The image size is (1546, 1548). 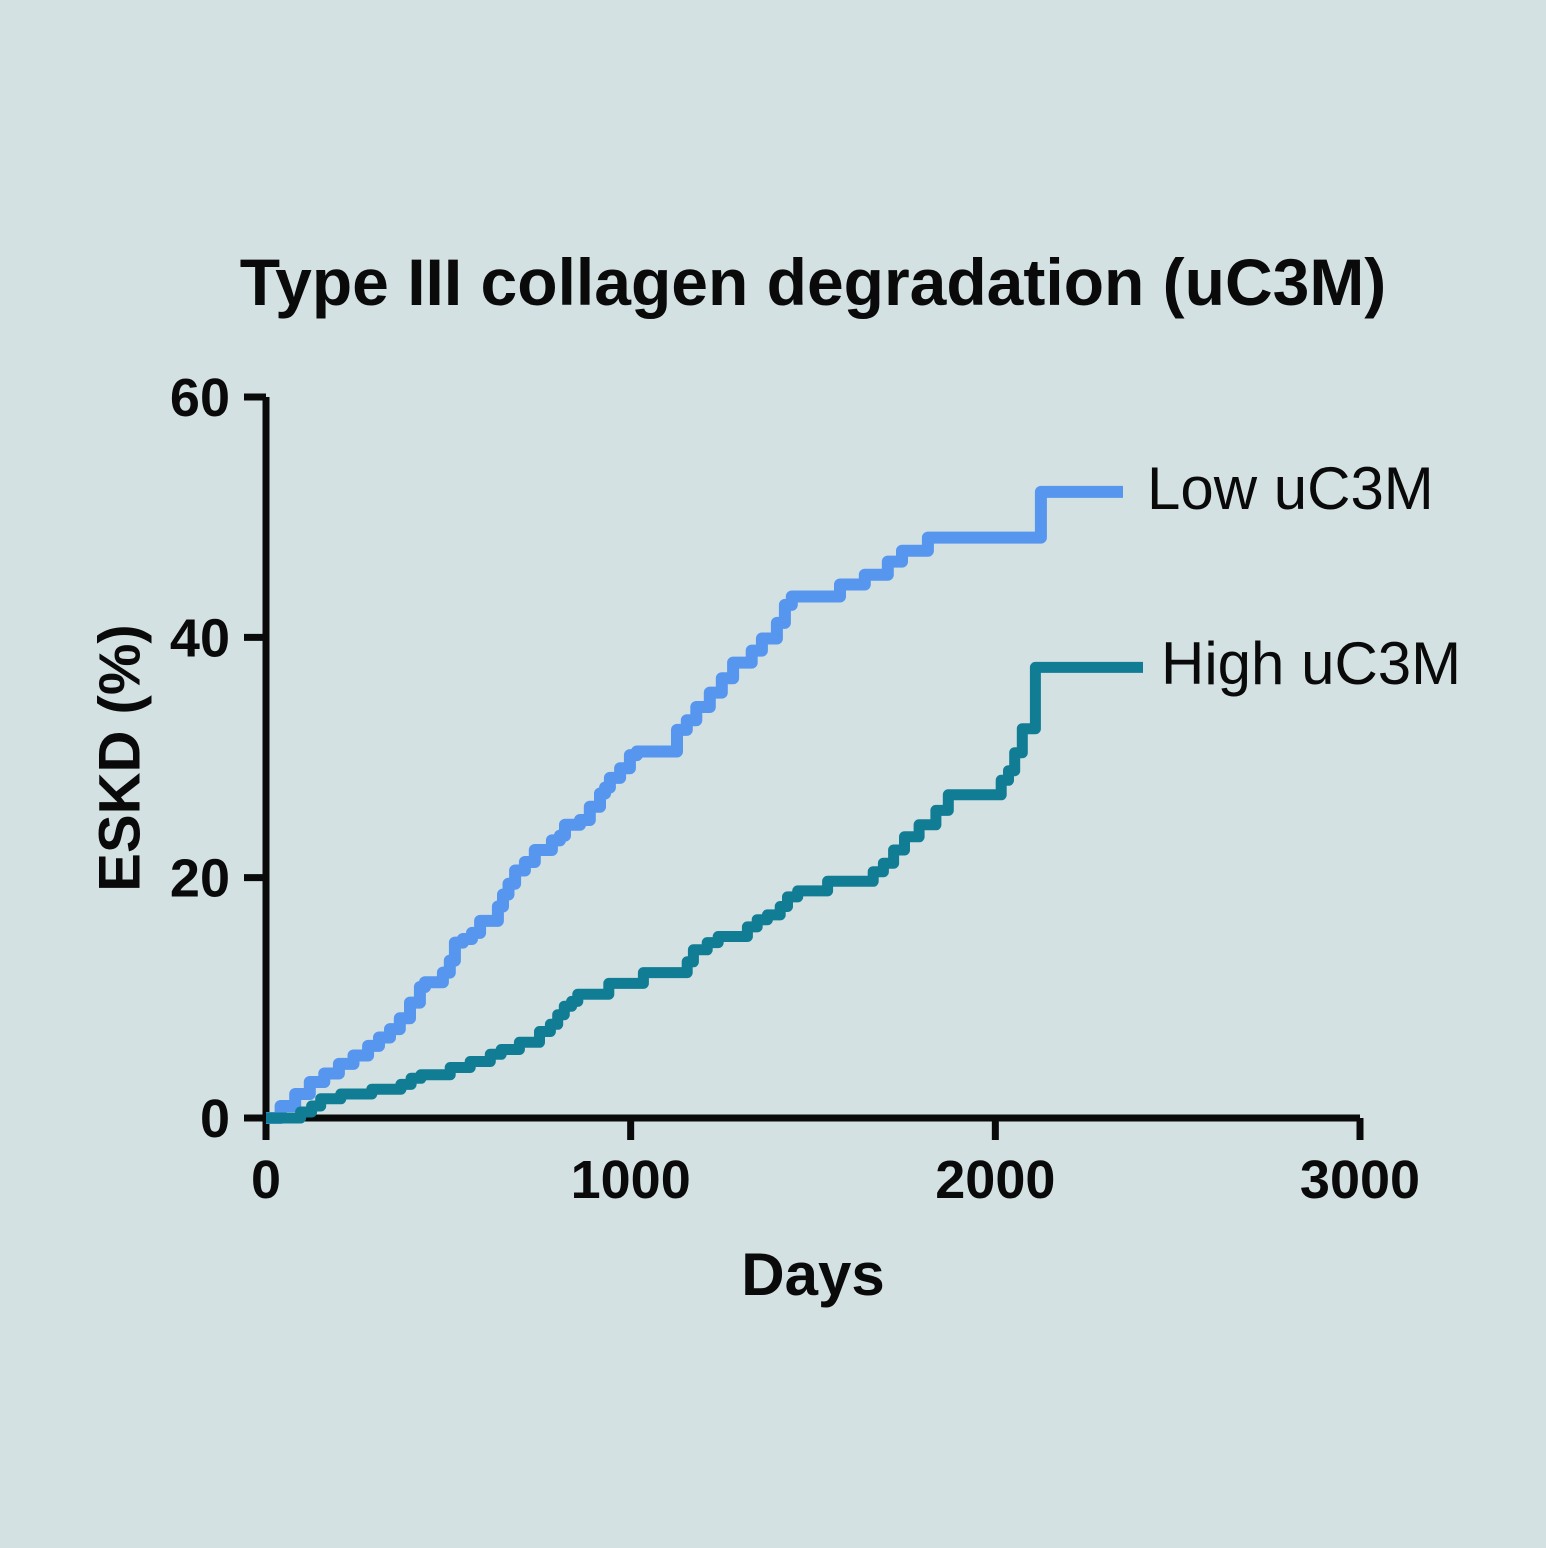 What do you see at coordinates (1311, 663) in the screenshot?
I see `legend-label-high-uc3m: High uC3M` at bounding box center [1311, 663].